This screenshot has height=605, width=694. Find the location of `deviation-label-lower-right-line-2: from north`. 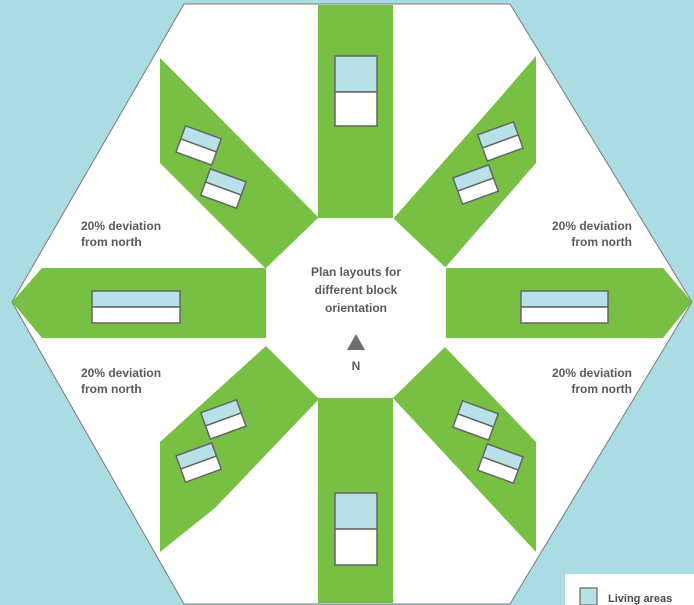

deviation-label-lower-right-line-2: from north is located at coordinates (601, 389).